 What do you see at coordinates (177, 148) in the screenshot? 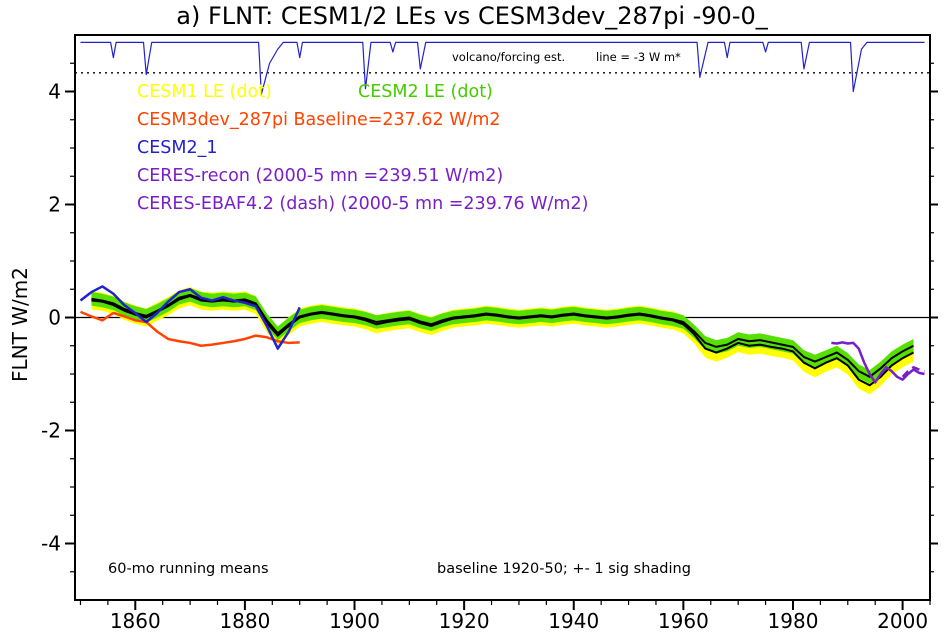
I see `legend-cesm2-1: CESM2_1` at bounding box center [177, 148].